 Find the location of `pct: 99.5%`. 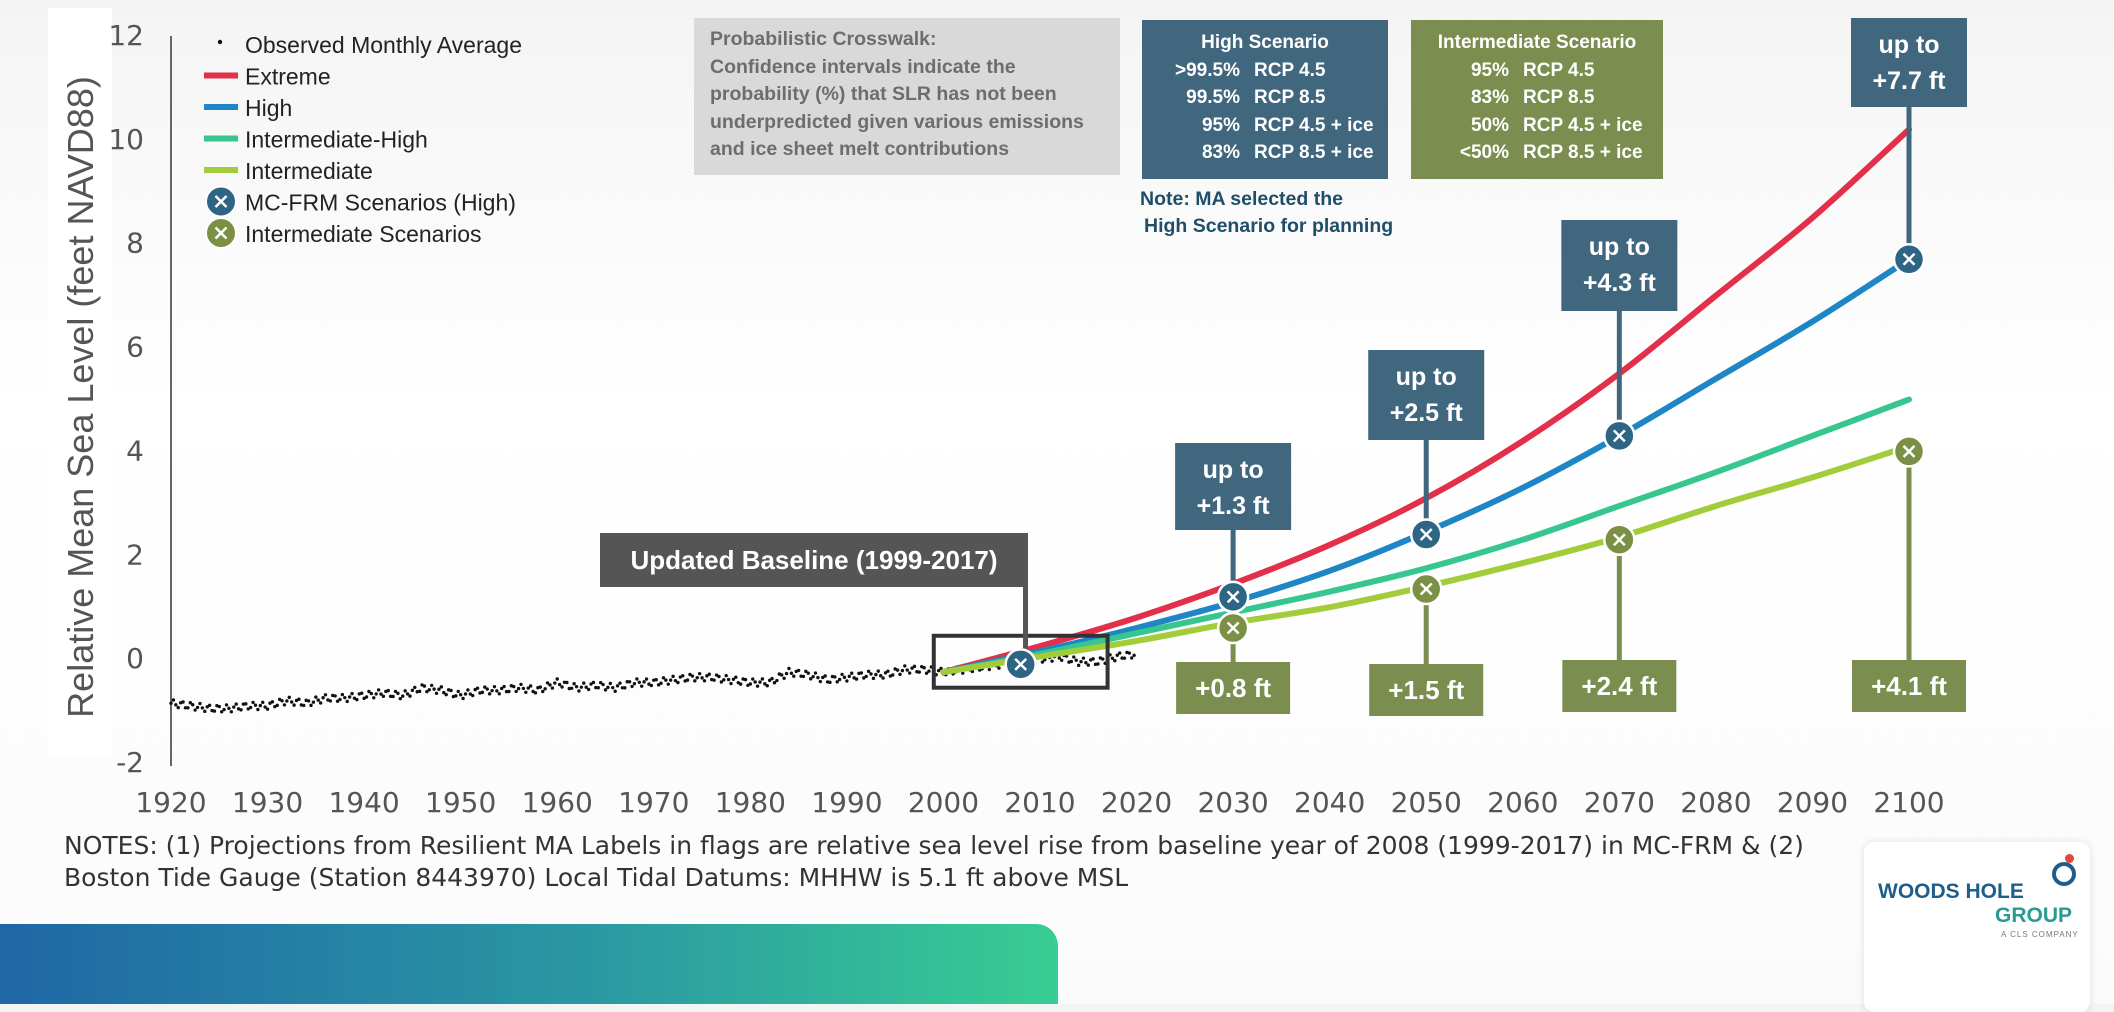

pct: 99.5% is located at coordinates (1213, 98).